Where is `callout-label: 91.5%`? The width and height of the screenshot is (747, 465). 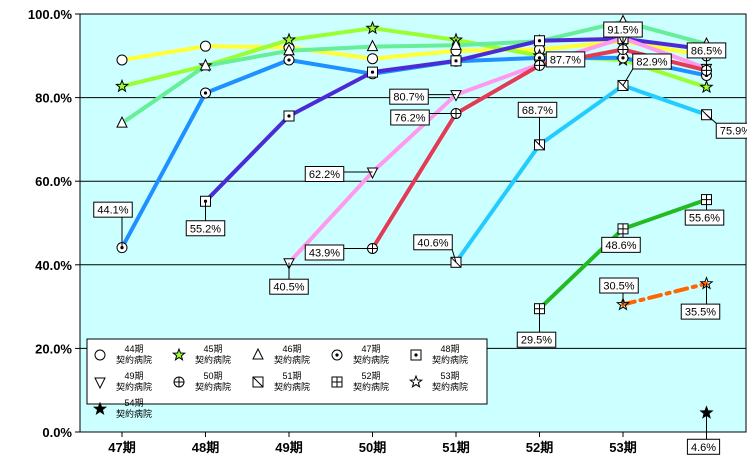
callout-label: 91.5% is located at coordinates (622, 31).